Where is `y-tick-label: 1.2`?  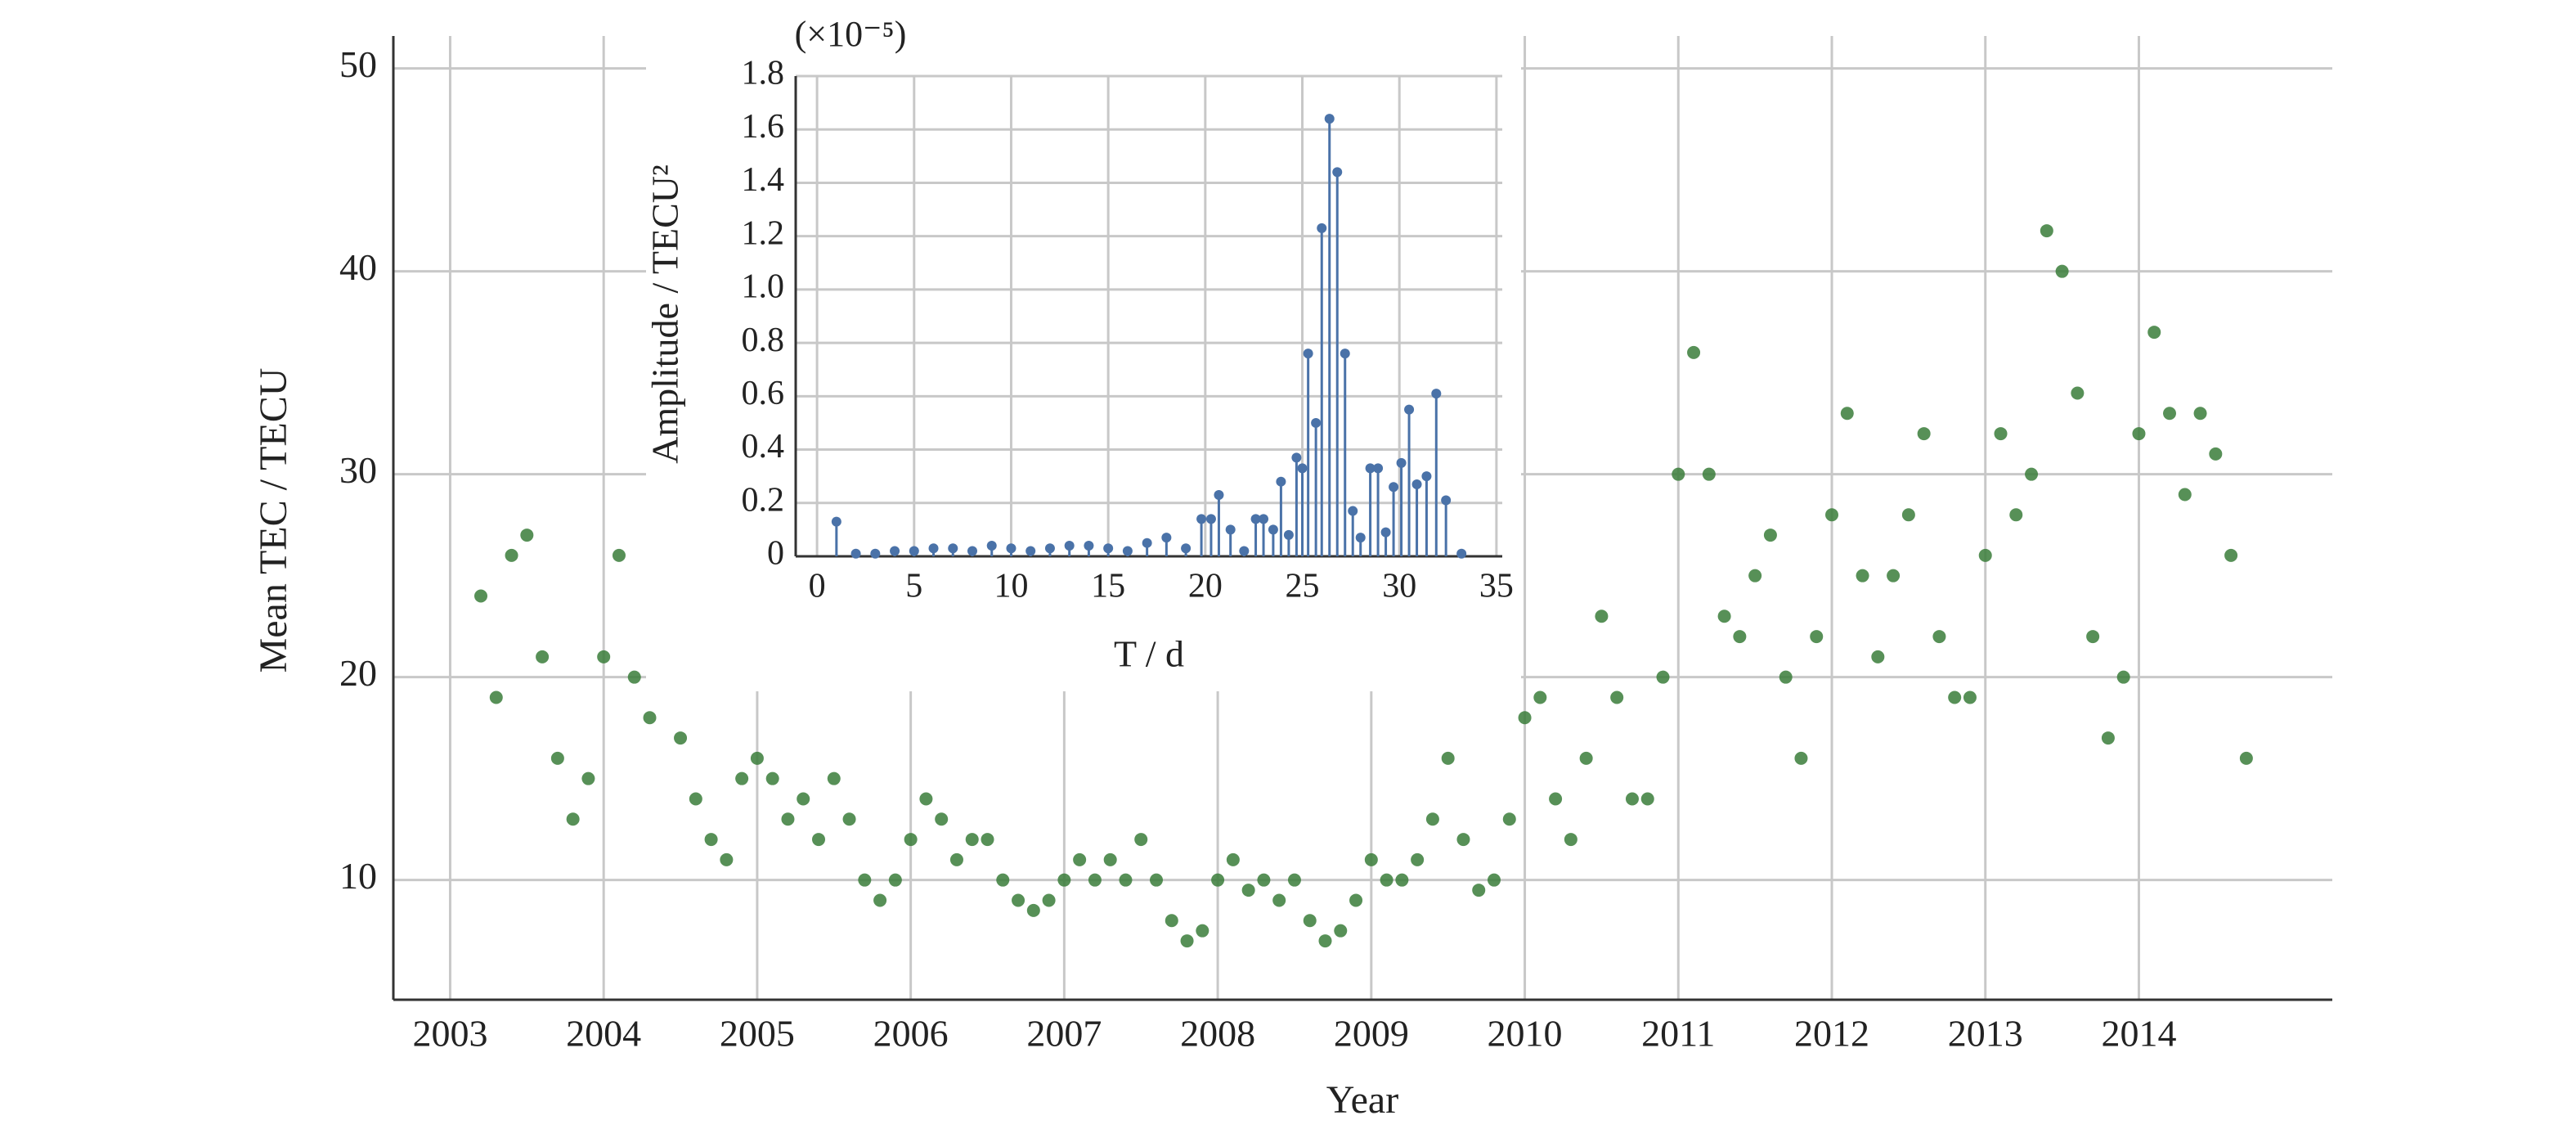 y-tick-label: 1.2 is located at coordinates (764, 233).